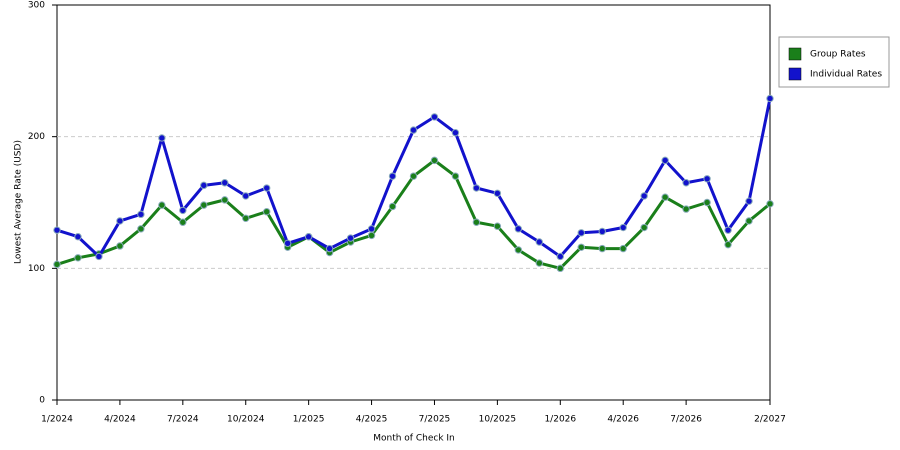 This screenshot has height=450, width=900. What do you see at coordinates (372, 420) in the screenshot?
I see `x-tick-label: 4/2025` at bounding box center [372, 420].